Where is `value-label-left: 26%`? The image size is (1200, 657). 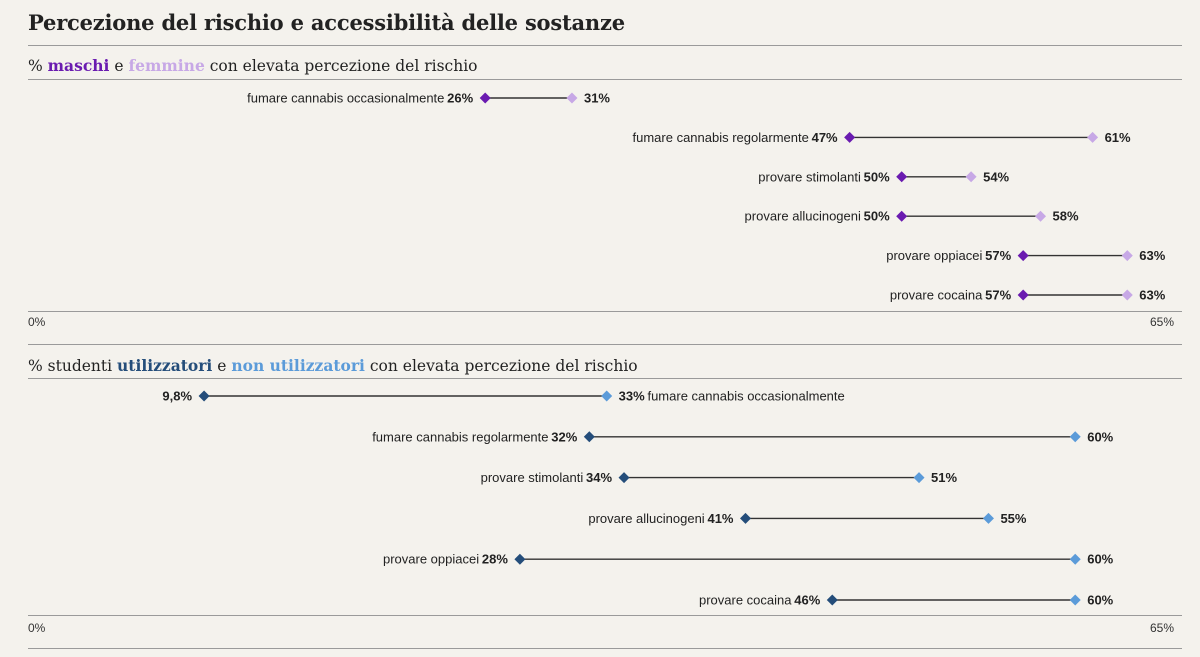
value-label-left: 26% is located at coordinates (460, 98).